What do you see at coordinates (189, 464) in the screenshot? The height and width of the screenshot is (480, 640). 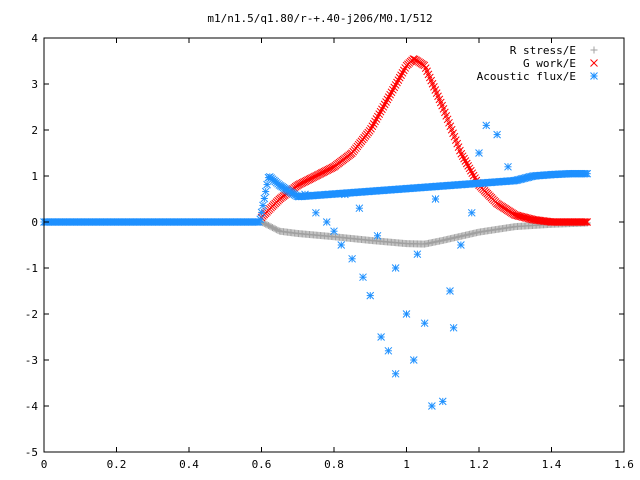 I see `x-tick-label: 0.4` at bounding box center [189, 464].